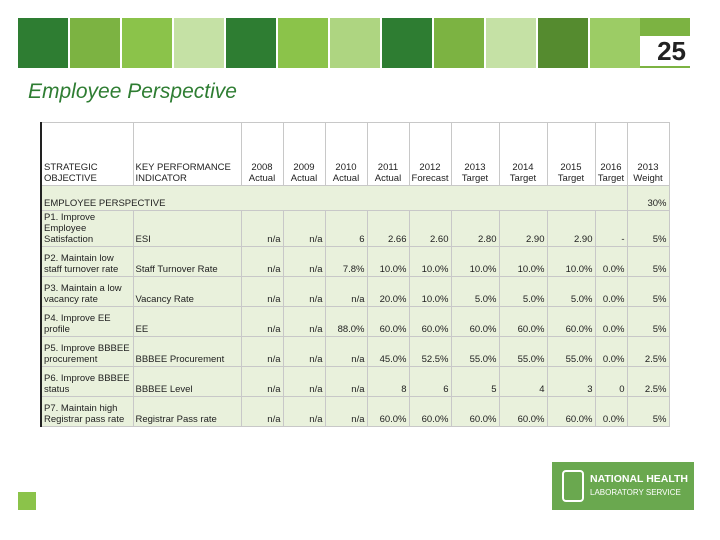 The width and height of the screenshot is (720, 540). I want to click on column-header: STRATEGIC OBJECTIVE, so click(87, 154).